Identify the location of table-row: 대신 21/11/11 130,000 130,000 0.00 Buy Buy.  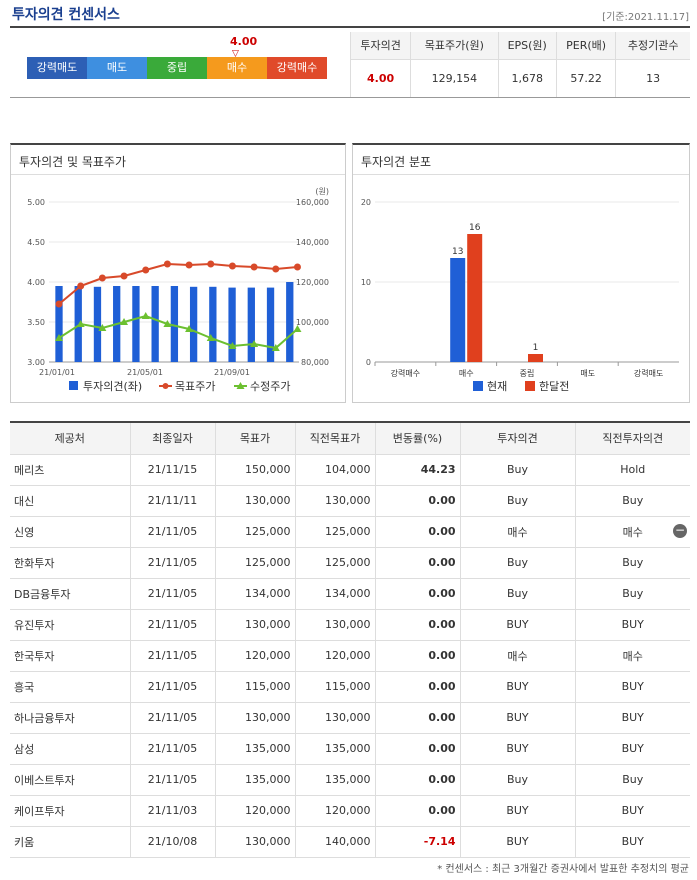
(350, 500).